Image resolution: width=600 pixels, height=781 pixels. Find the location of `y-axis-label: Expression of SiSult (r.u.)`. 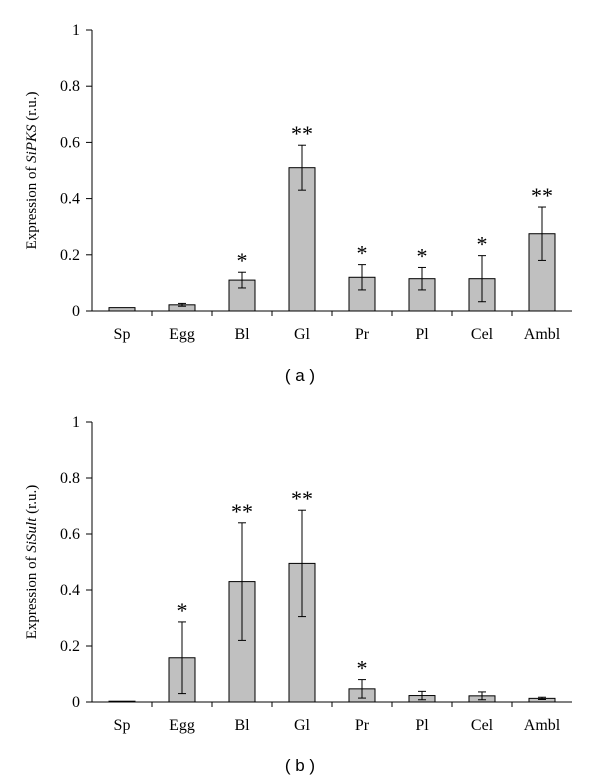

y-axis-label: Expression of SiSult (r.u.) is located at coordinates (32, 562).